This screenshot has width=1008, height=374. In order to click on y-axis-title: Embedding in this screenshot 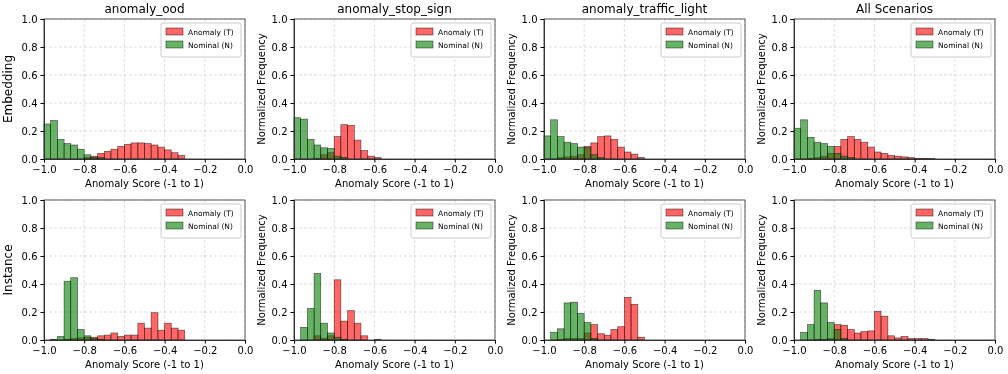, I will do `click(8, 89)`.